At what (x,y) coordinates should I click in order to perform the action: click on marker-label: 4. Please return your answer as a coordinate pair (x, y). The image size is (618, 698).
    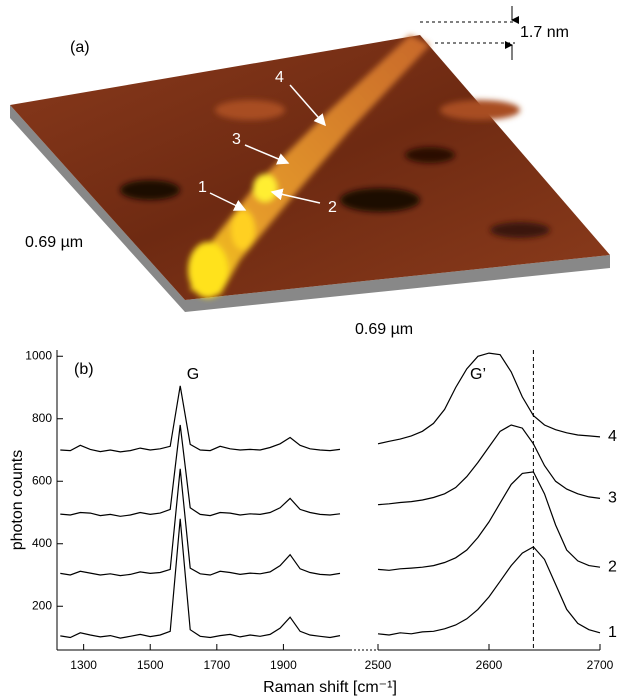
    Looking at the image, I should click on (279, 77).